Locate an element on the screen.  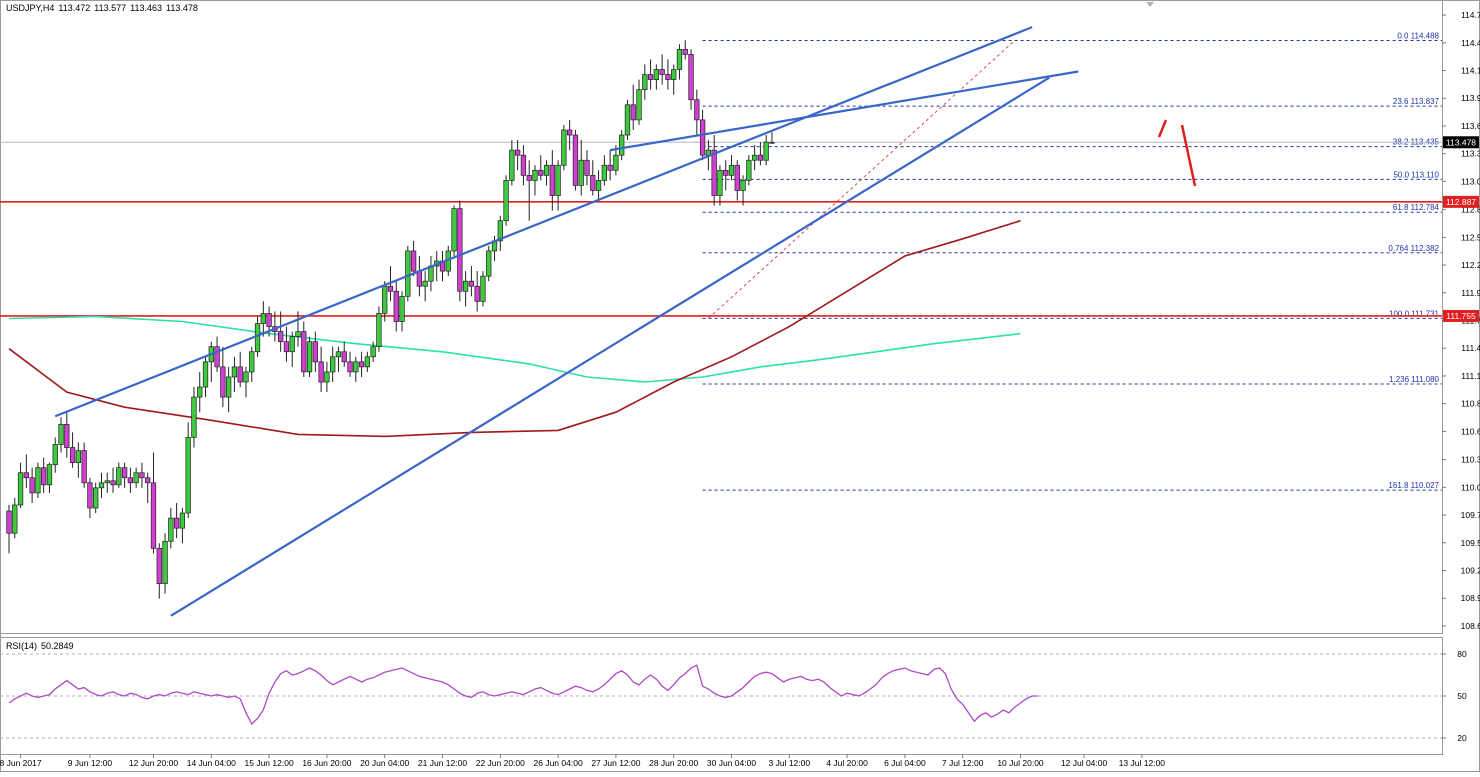
price-tick-label: 110.885 is located at coordinates (1470, 404).